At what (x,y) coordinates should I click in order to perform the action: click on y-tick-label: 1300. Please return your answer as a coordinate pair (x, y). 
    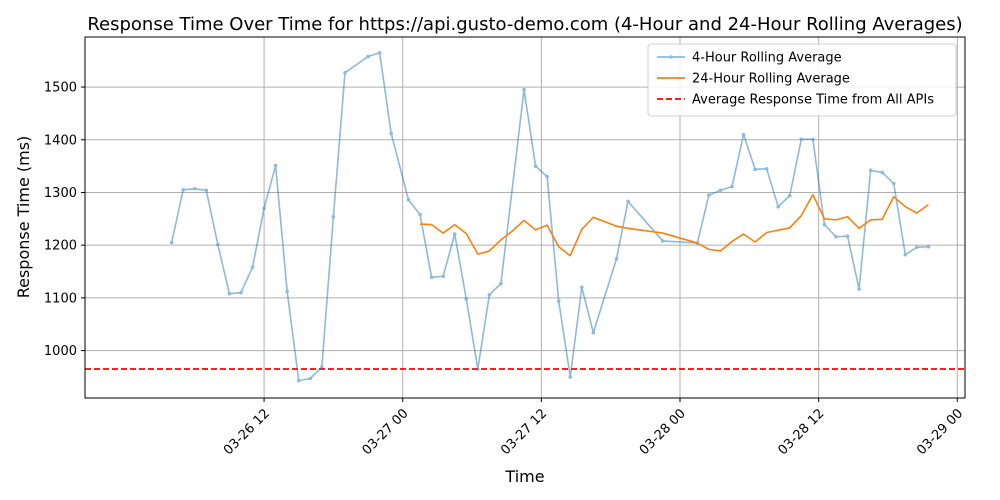
    Looking at the image, I should click on (60, 193).